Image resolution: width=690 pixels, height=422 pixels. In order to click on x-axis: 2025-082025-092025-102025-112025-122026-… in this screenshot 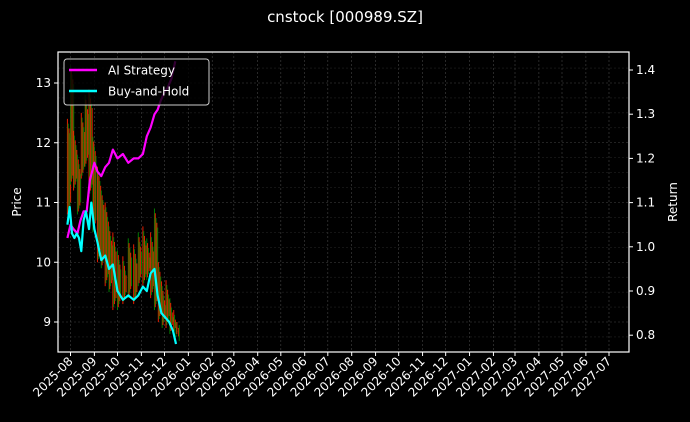, I will do `click(322, 376)`.